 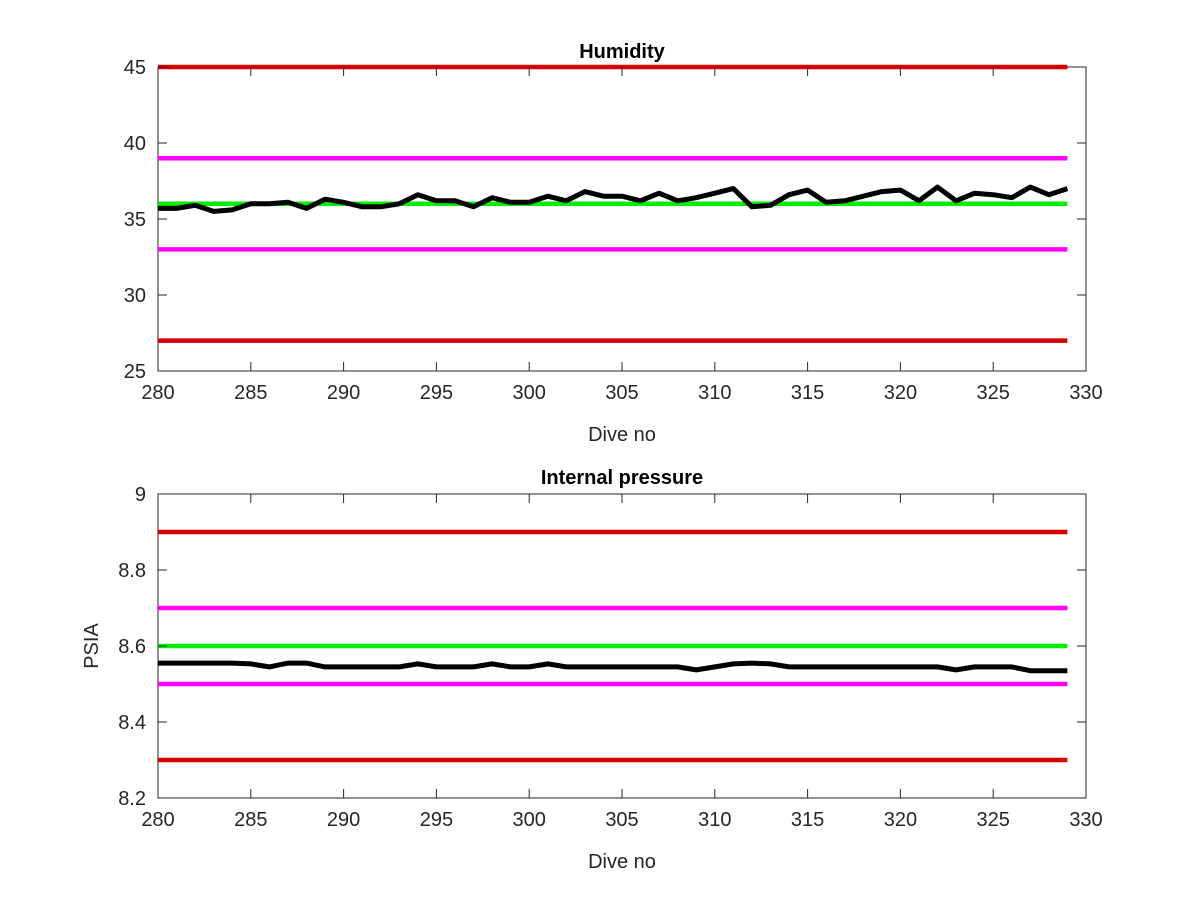 I want to click on pressure-x-tick-label: 280, so click(x=157, y=820).